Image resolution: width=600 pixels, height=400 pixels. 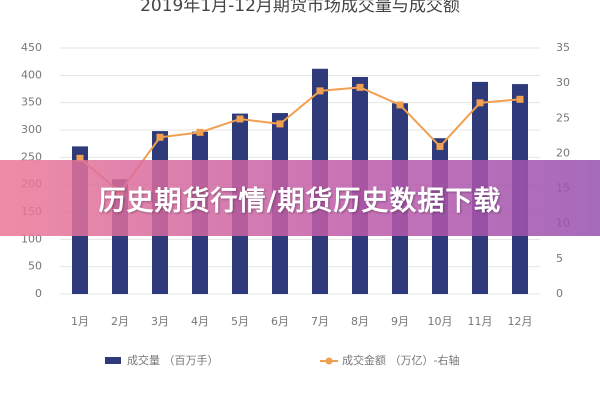 I want to click on x-tick-label: 4月, so click(x=200, y=321).